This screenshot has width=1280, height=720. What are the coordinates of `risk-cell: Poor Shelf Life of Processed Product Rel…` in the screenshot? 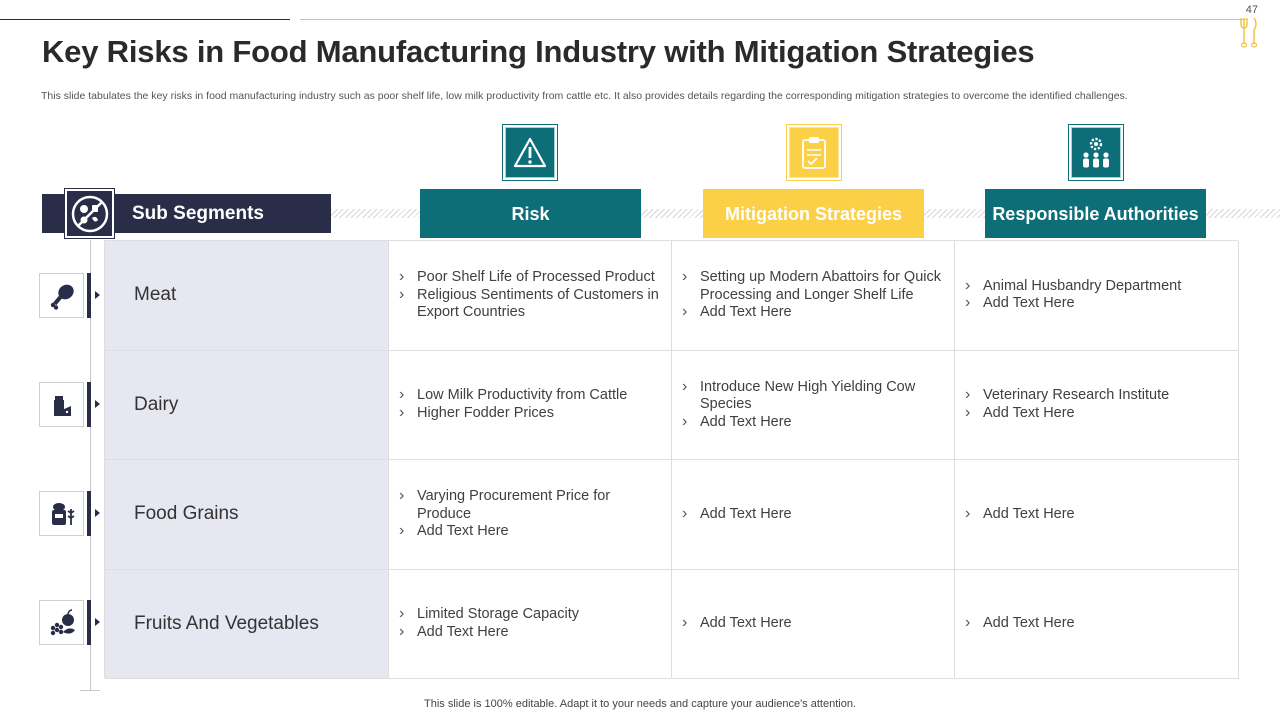 It's located at (530, 296).